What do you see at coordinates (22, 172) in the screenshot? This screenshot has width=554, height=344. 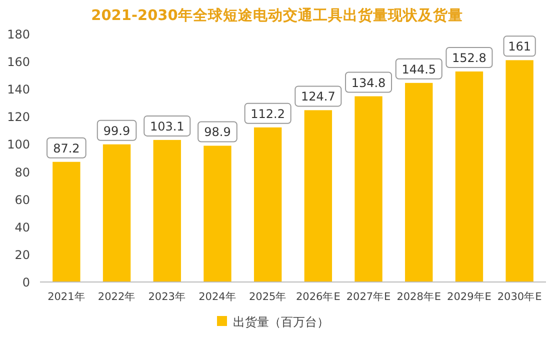 I see `y-tick-label: 80` at bounding box center [22, 172].